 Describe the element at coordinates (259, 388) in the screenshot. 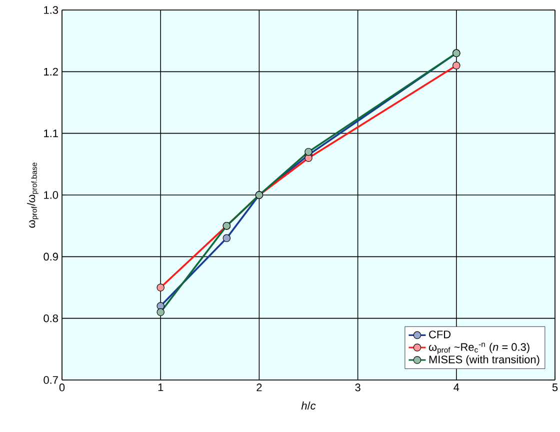

I see `x-tick-label: 2` at that location.